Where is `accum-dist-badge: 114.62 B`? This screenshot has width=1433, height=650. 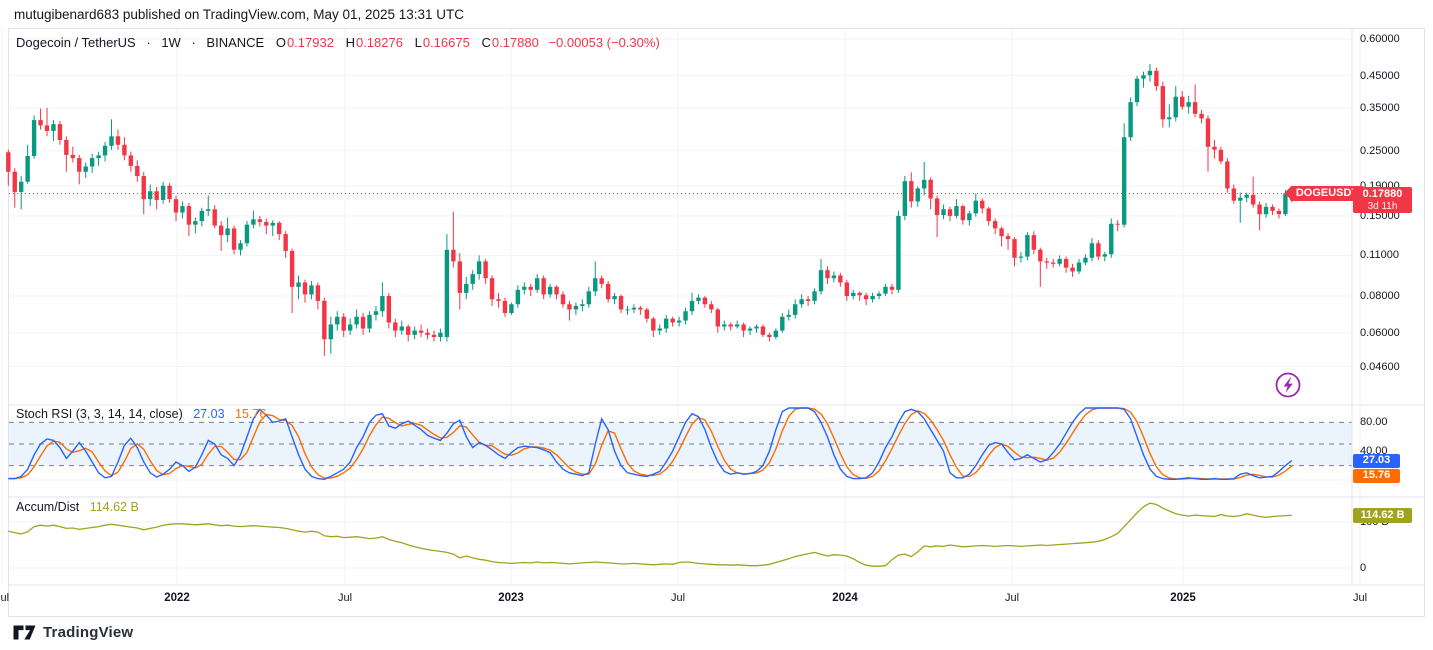 accum-dist-badge: 114.62 B is located at coordinates (1382, 515).